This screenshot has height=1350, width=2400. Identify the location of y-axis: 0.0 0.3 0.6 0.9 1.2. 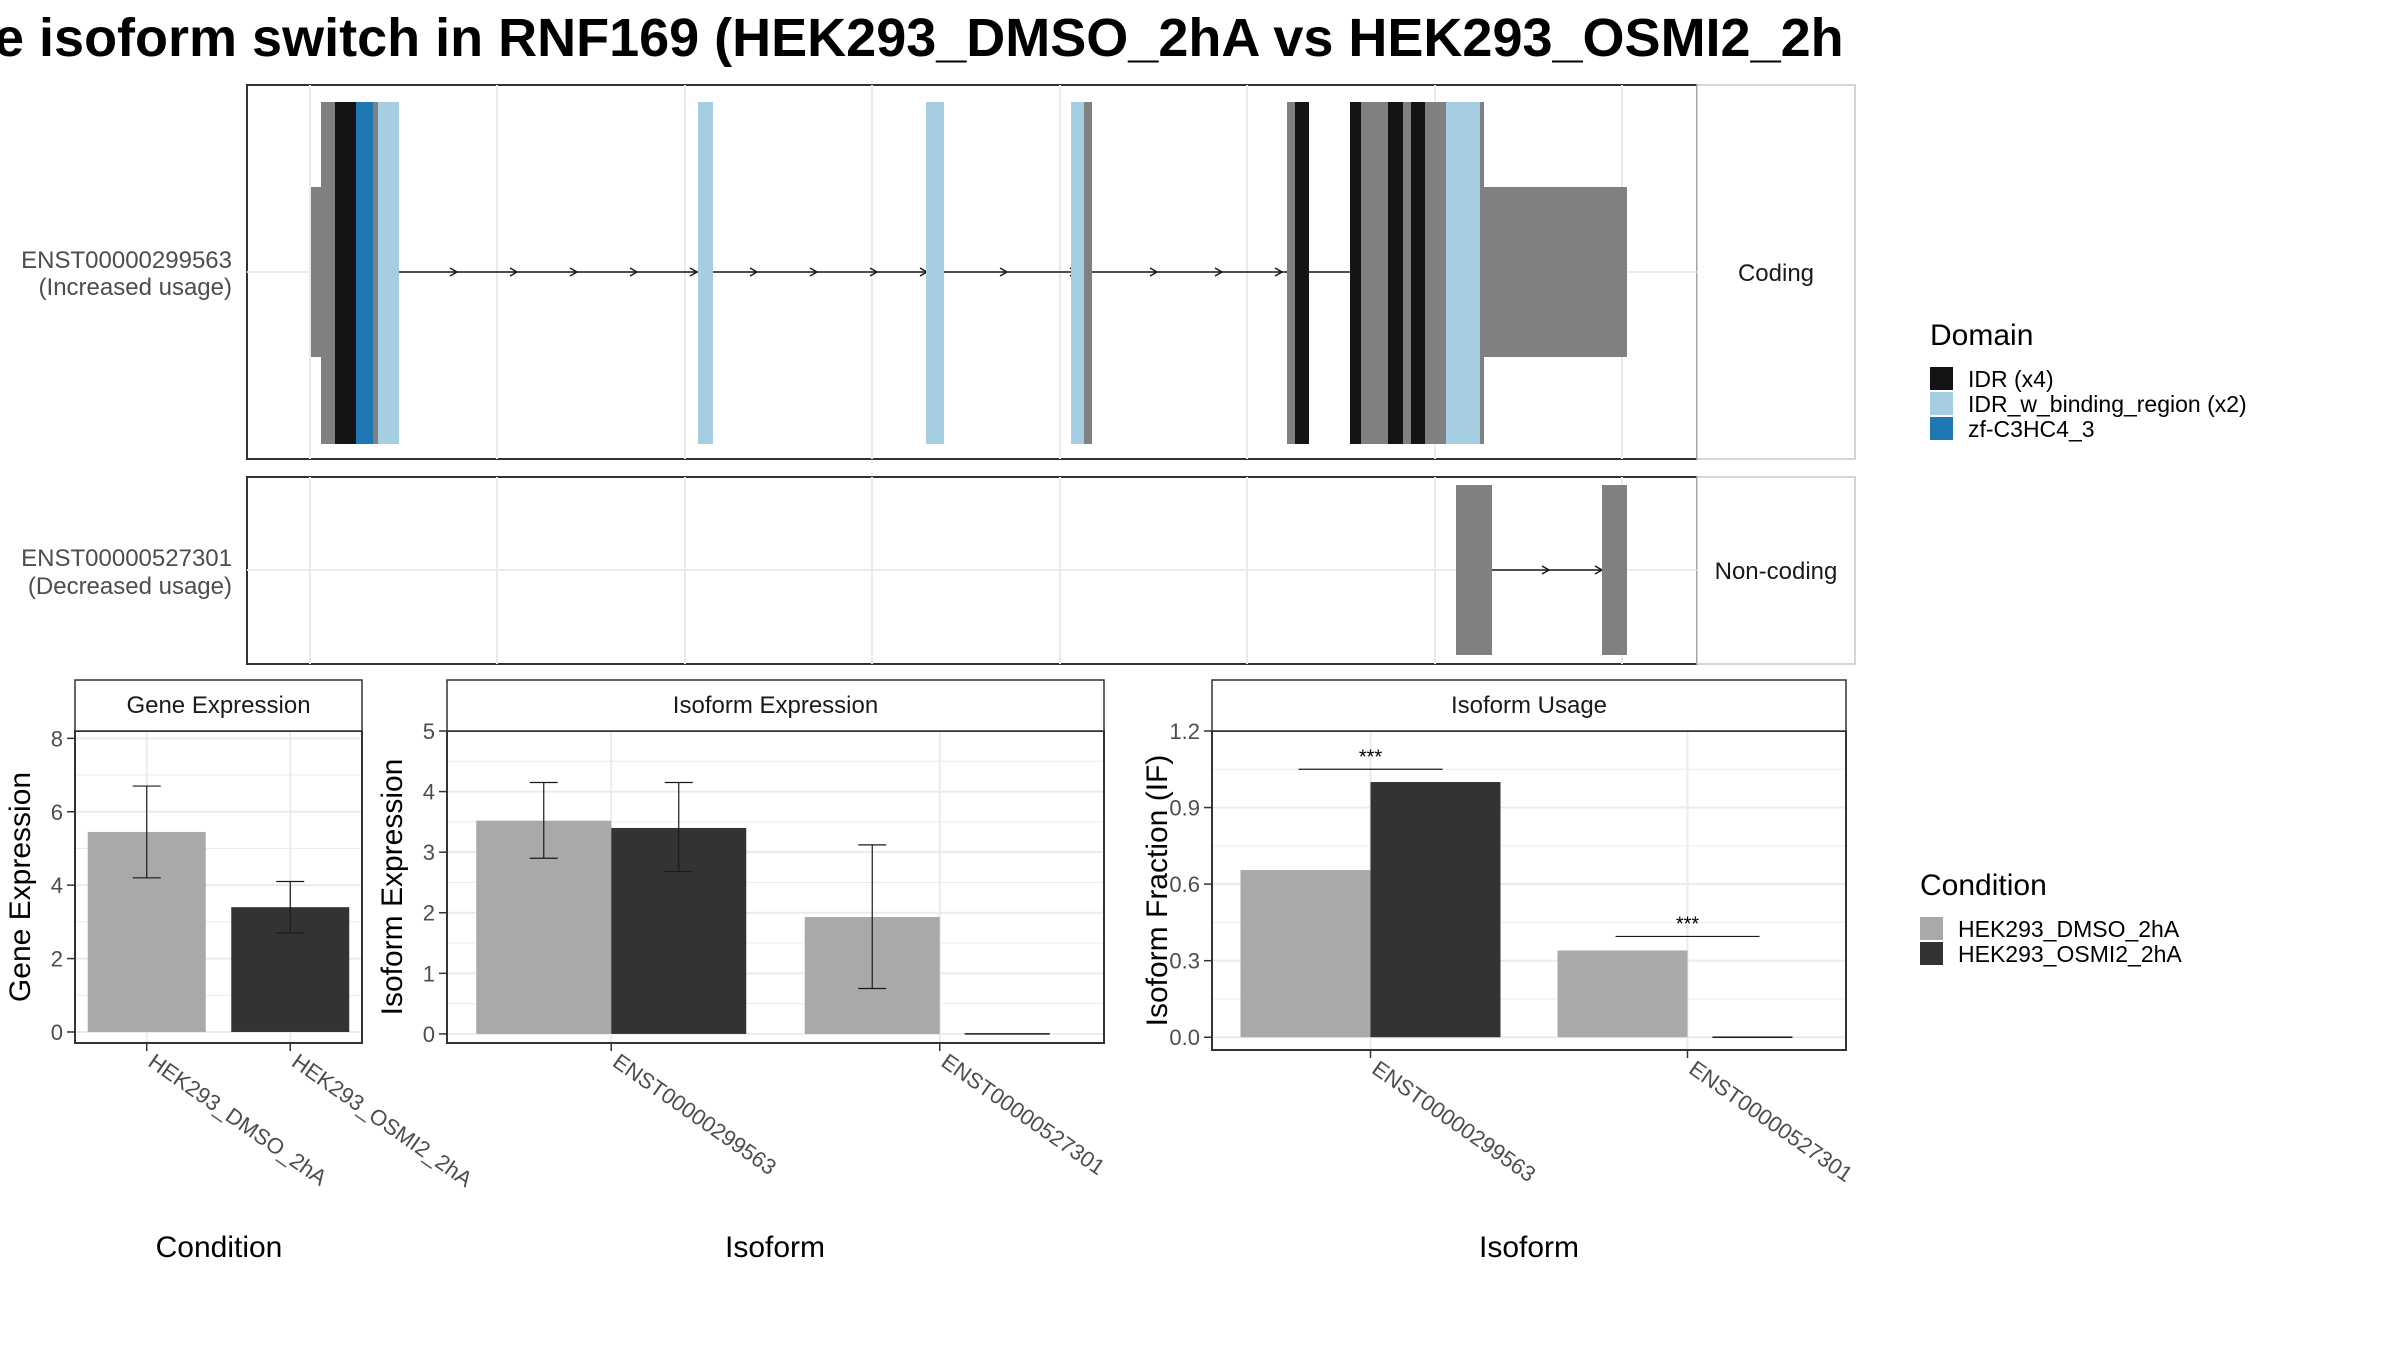
(1190, 884).